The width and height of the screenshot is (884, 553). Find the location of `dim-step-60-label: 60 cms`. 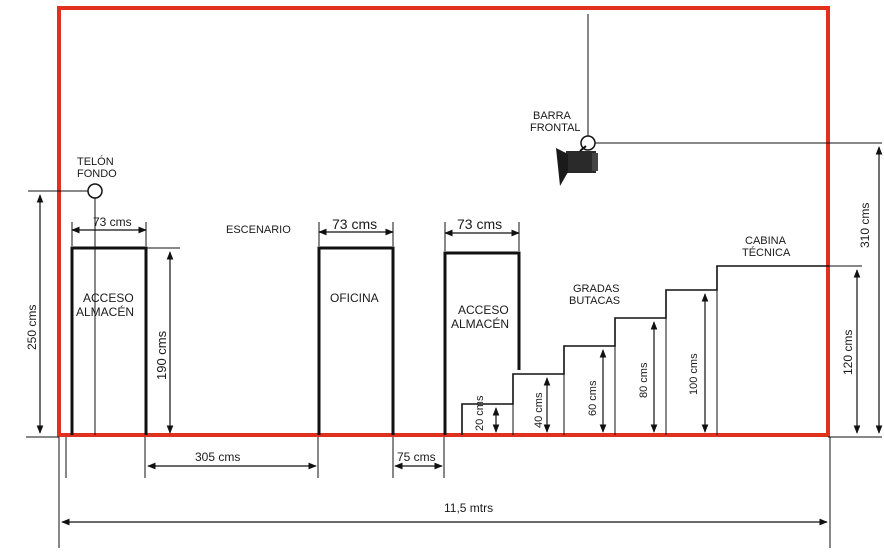

dim-step-60-label: 60 cms is located at coordinates (593, 398).